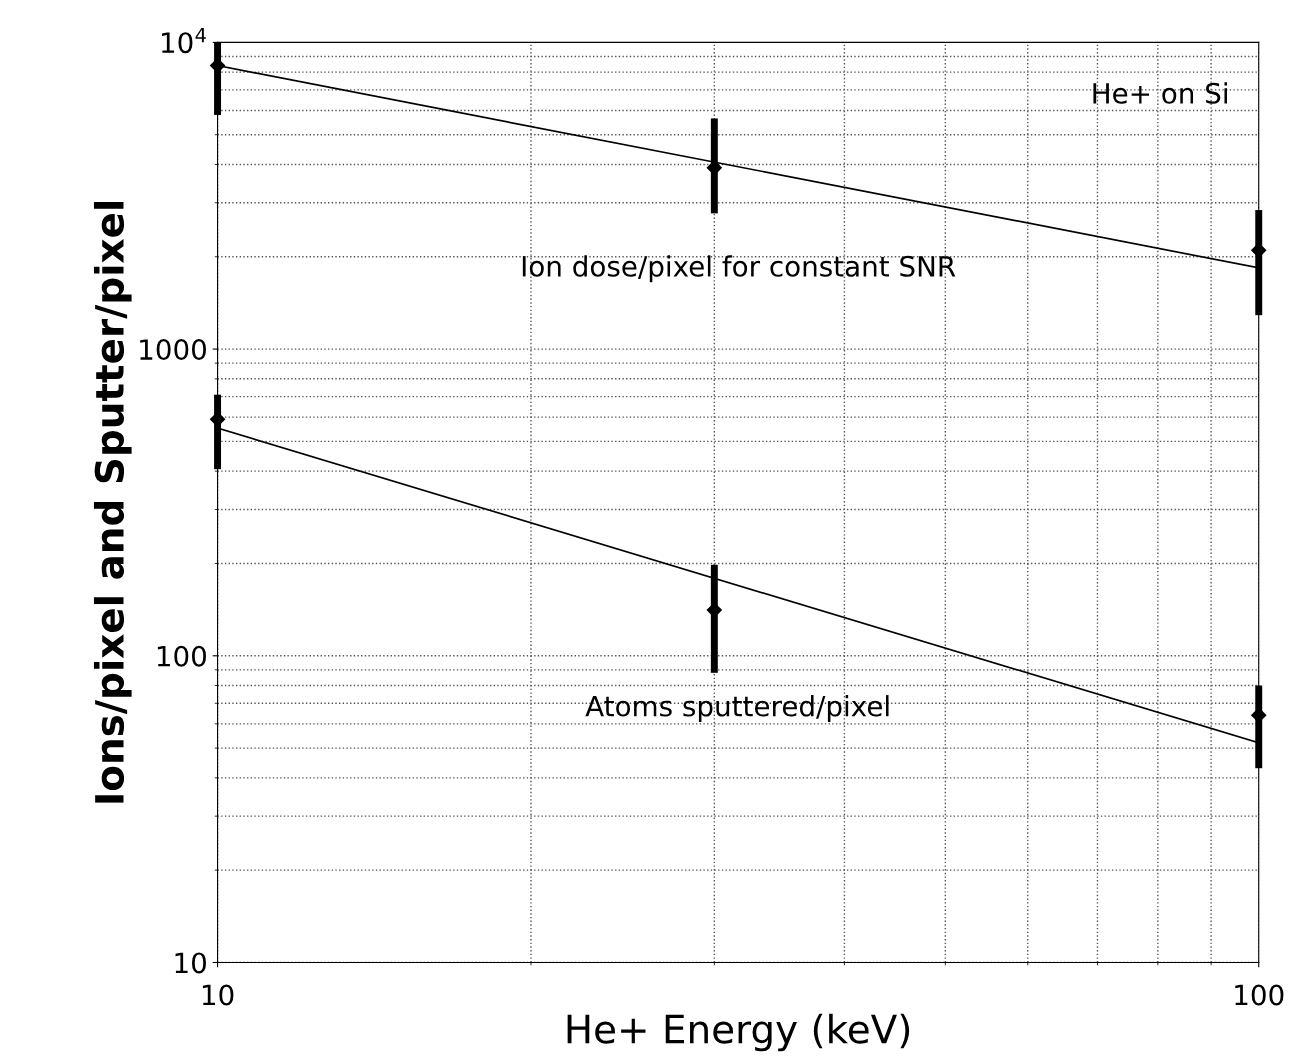 The height and width of the screenshot is (1060, 1295). Describe the element at coordinates (181, 656) in the screenshot. I see `y-tick-label: 100` at that location.